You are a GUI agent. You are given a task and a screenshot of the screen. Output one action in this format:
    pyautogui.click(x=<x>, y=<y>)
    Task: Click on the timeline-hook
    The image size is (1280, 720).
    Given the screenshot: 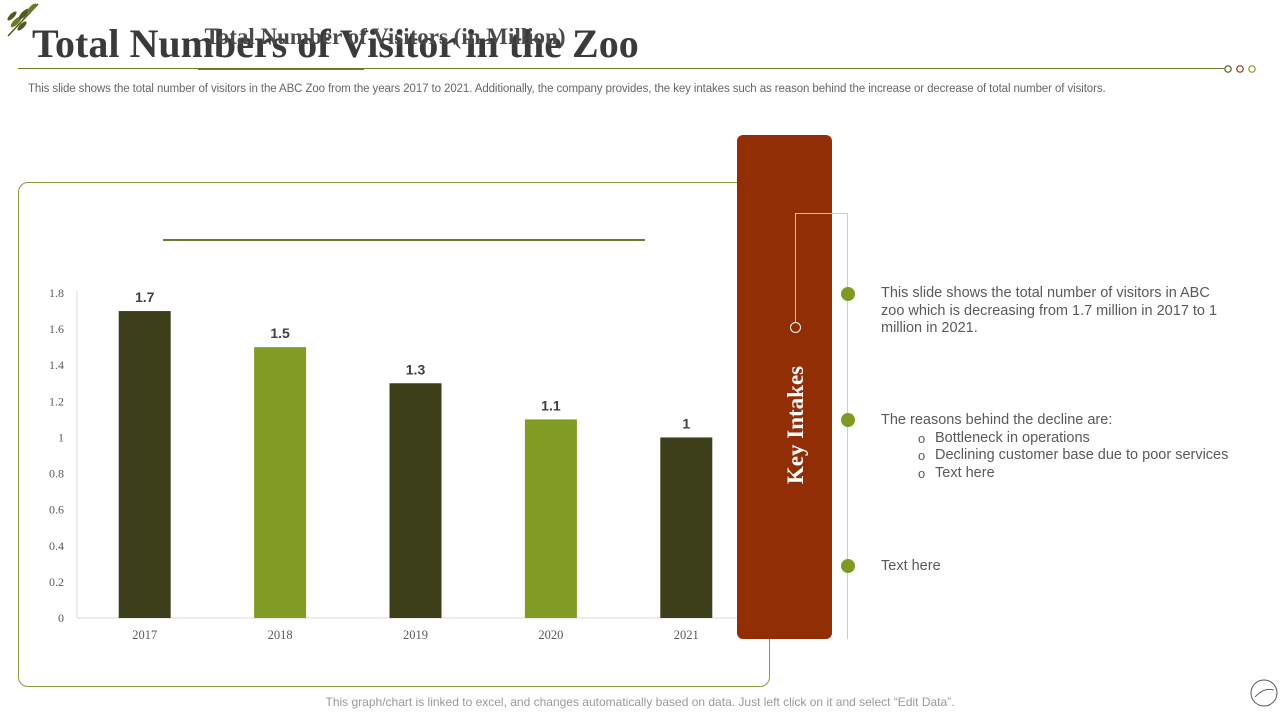 What is the action you would take?
    pyautogui.click(x=795, y=268)
    